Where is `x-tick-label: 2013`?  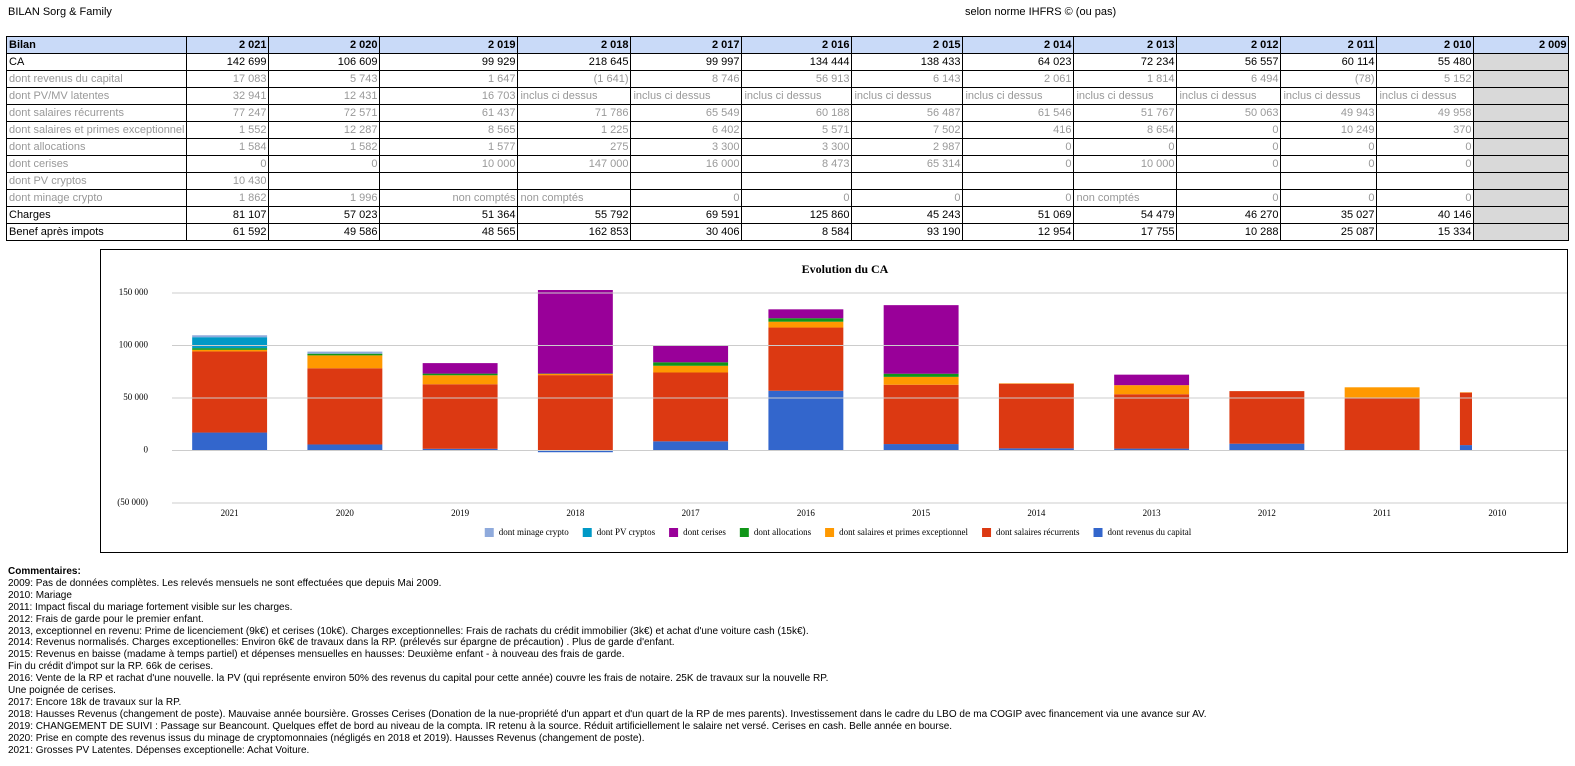
x-tick-label: 2013 is located at coordinates (1152, 513).